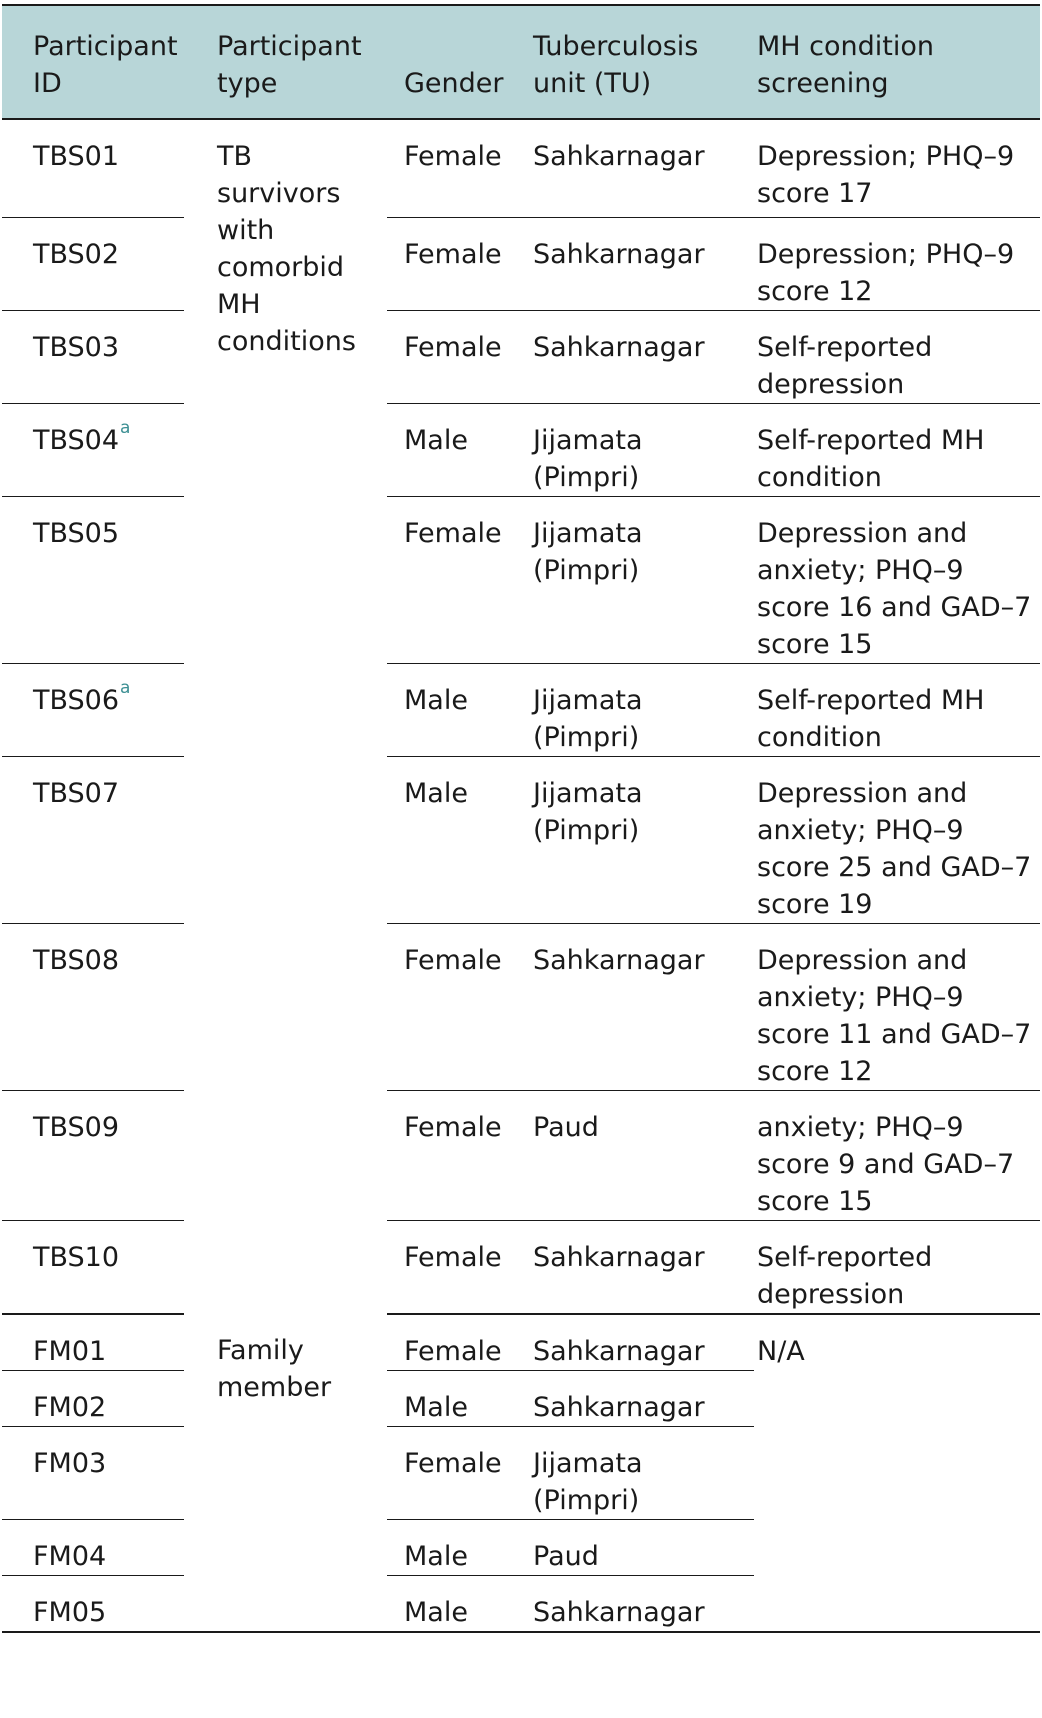  Describe the element at coordinates (93, 710) in the screenshot. I see `participant-id-cell: TBS06a` at that location.